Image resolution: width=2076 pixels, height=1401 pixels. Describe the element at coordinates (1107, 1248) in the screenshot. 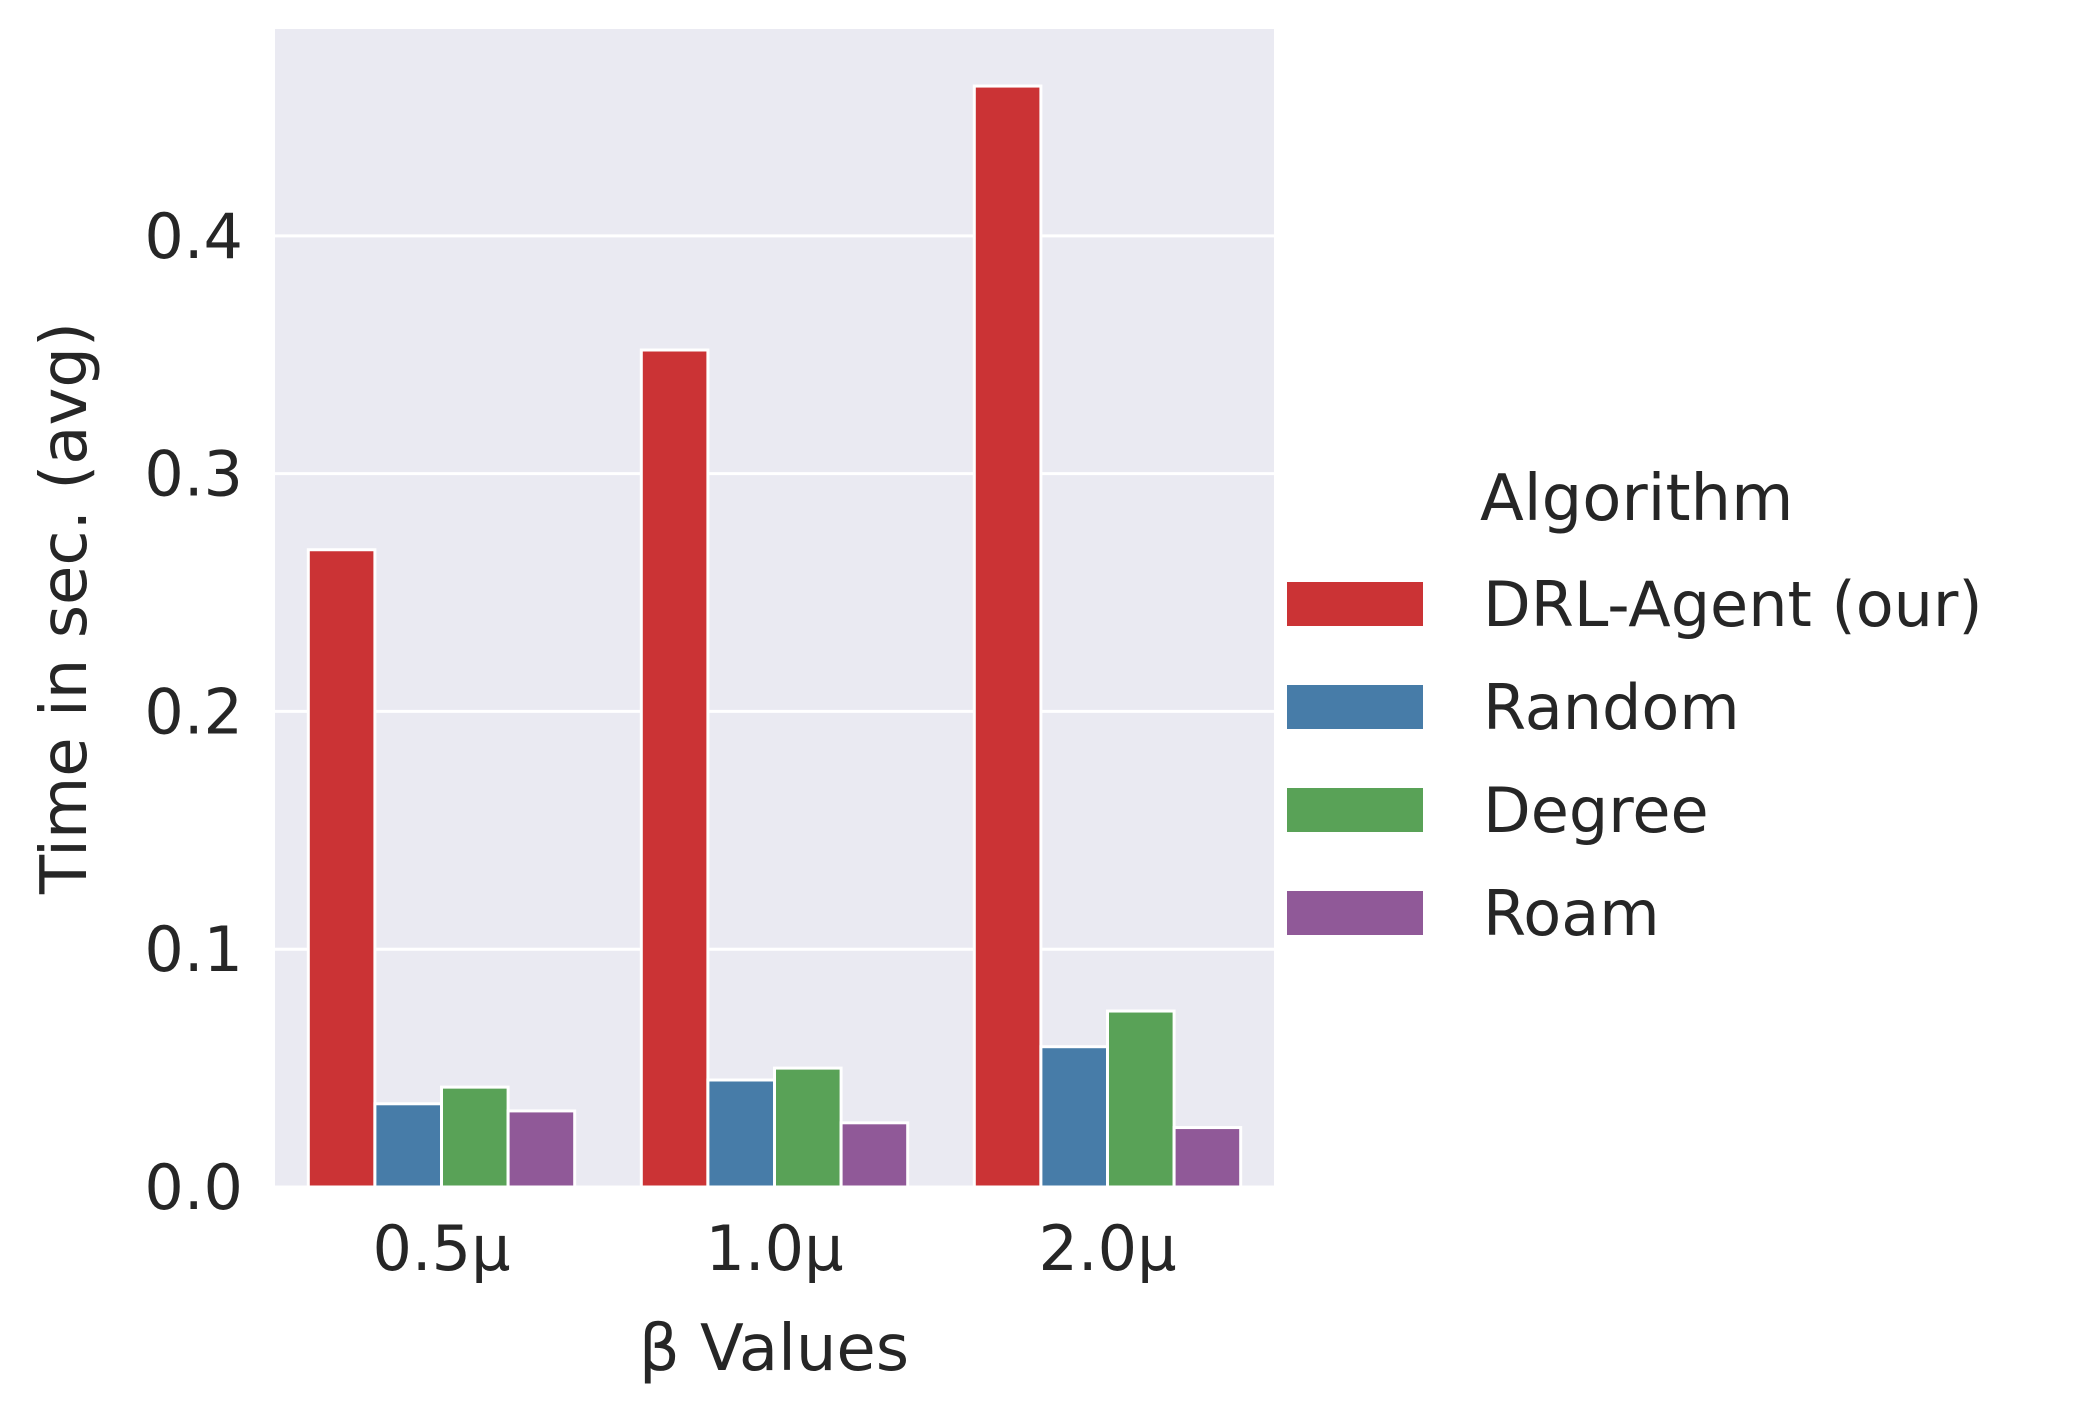

I see `x-tick-label: 2.0μ` at that location.